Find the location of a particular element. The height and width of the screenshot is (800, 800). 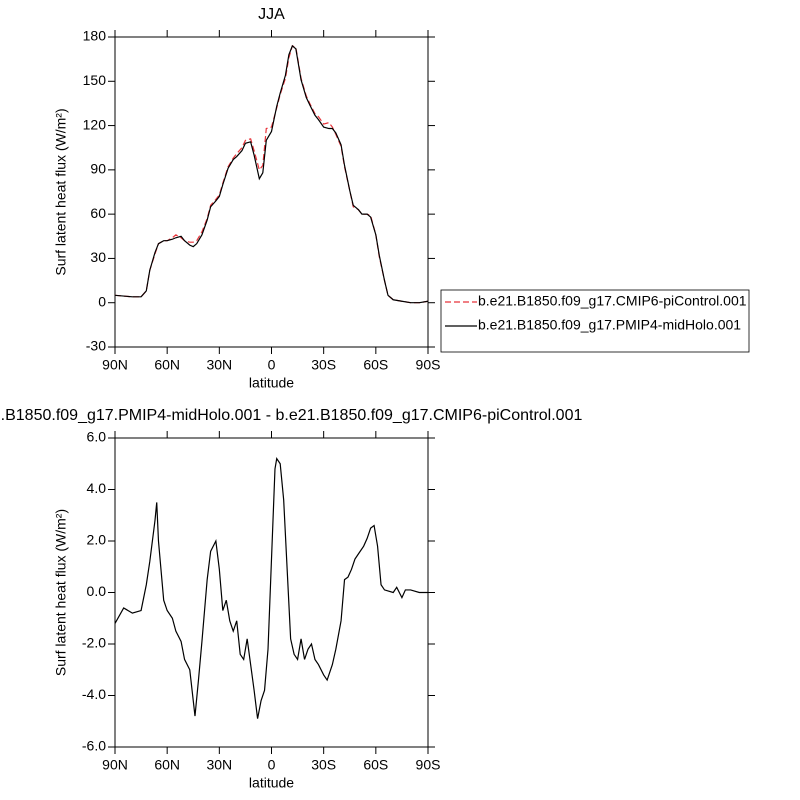

legend-label: b.e21.B1850.f09_g17.CMIP6-piControl.001 is located at coordinates (612, 301).